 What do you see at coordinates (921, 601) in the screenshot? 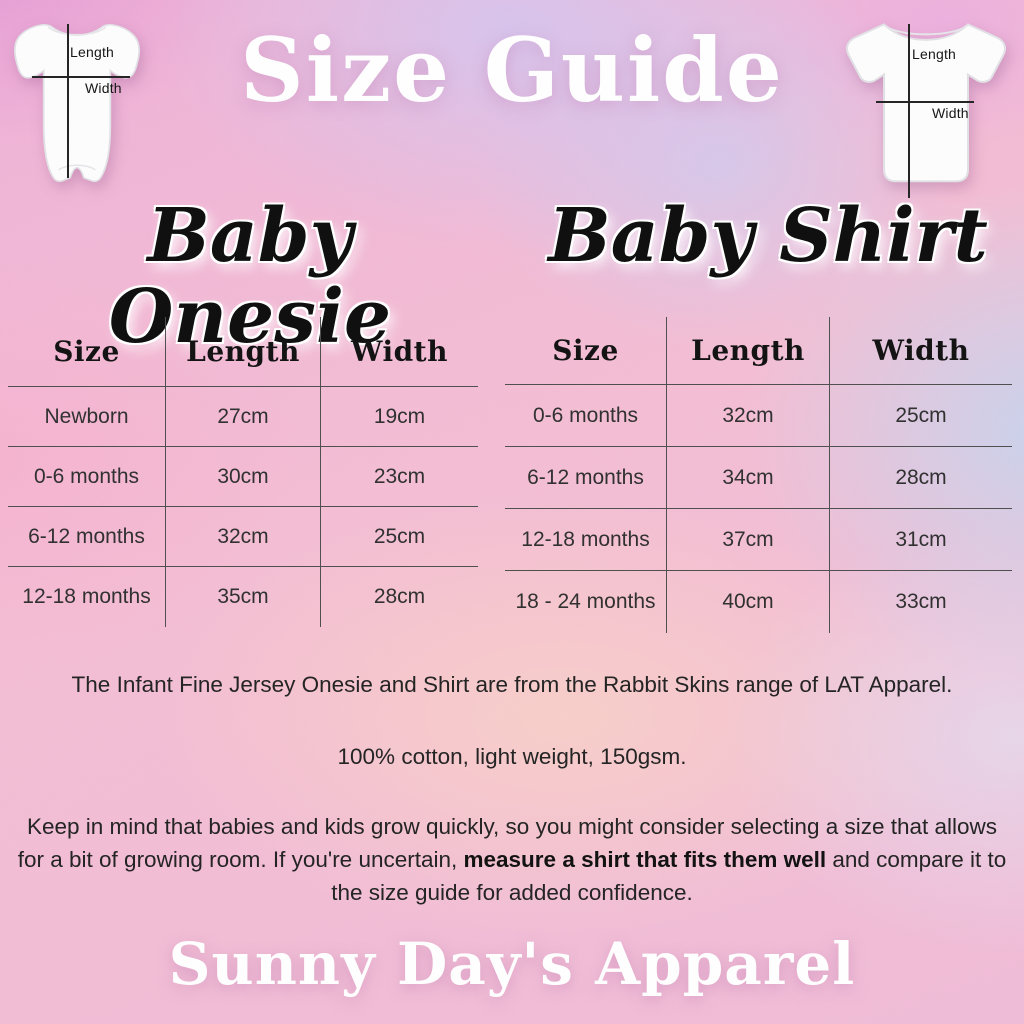
I see `width-cell: 33cm` at bounding box center [921, 601].